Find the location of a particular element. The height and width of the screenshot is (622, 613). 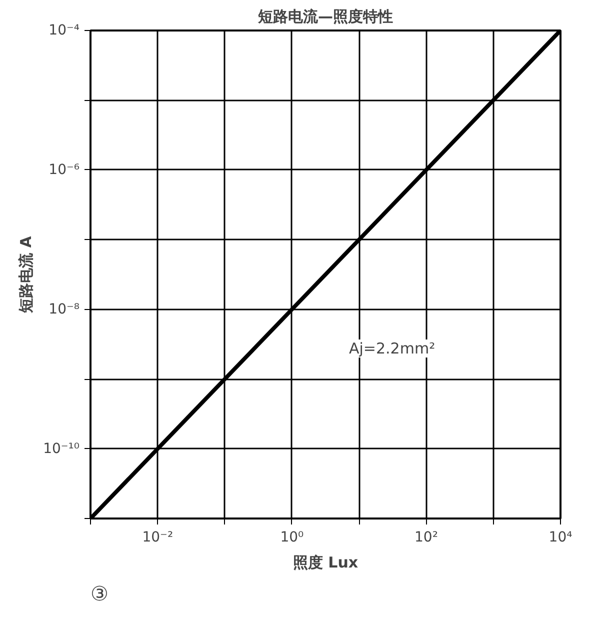

chart-title: 短路电流—照度特性 is located at coordinates (325, 17).